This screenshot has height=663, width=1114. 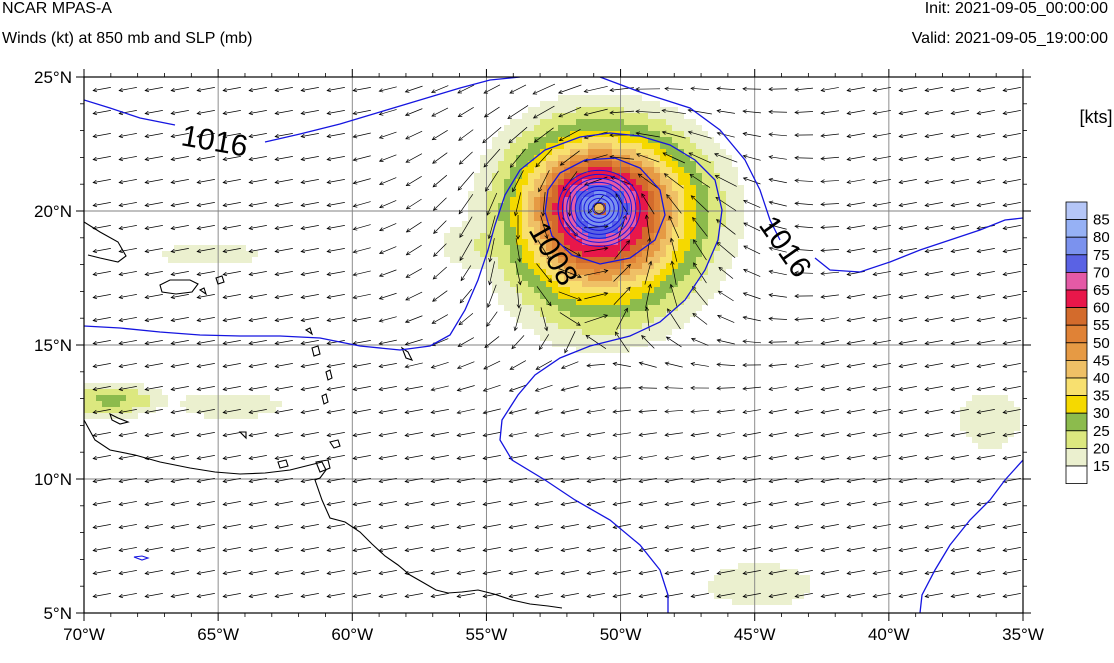 I want to click on coastline, so click(x=335, y=444).